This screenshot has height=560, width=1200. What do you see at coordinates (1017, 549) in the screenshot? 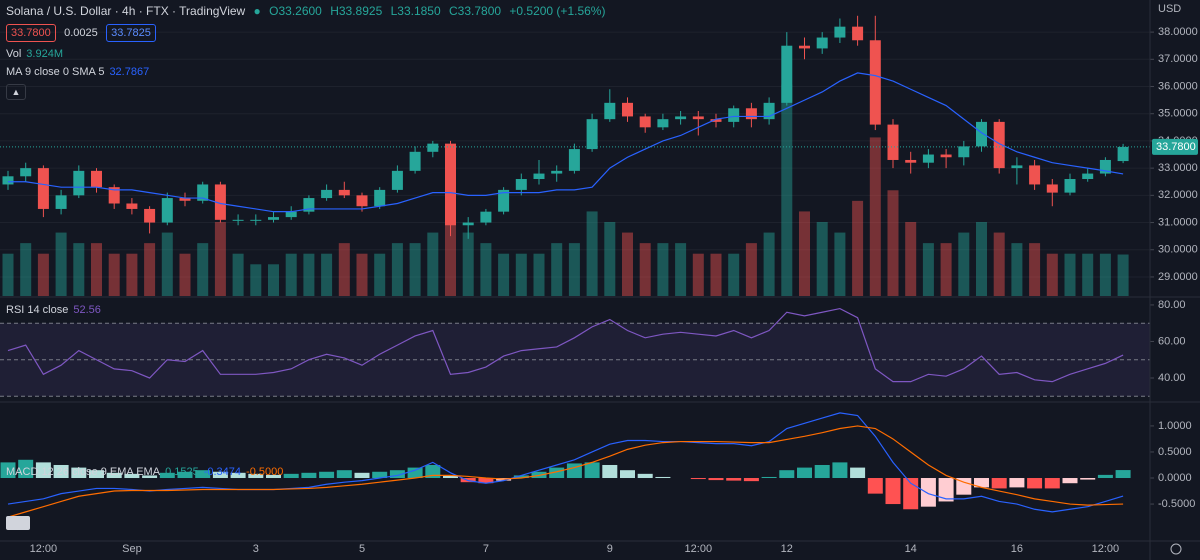
I see `x-tick-label: 16` at bounding box center [1017, 549].